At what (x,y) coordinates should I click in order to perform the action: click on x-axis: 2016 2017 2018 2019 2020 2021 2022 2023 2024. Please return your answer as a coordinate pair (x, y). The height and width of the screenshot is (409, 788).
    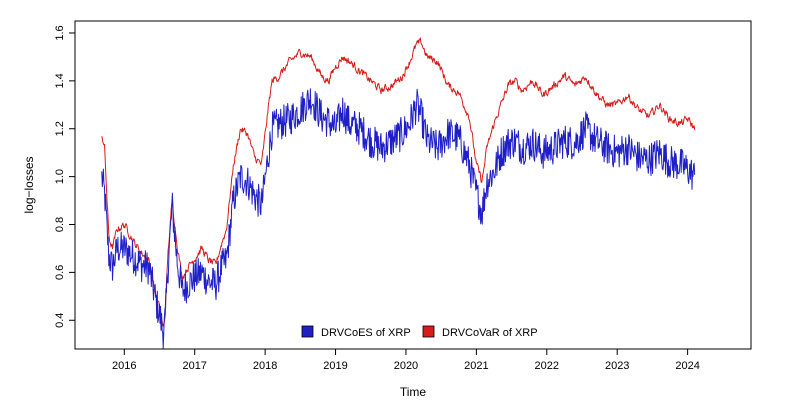
    Looking at the image, I should click on (406, 360).